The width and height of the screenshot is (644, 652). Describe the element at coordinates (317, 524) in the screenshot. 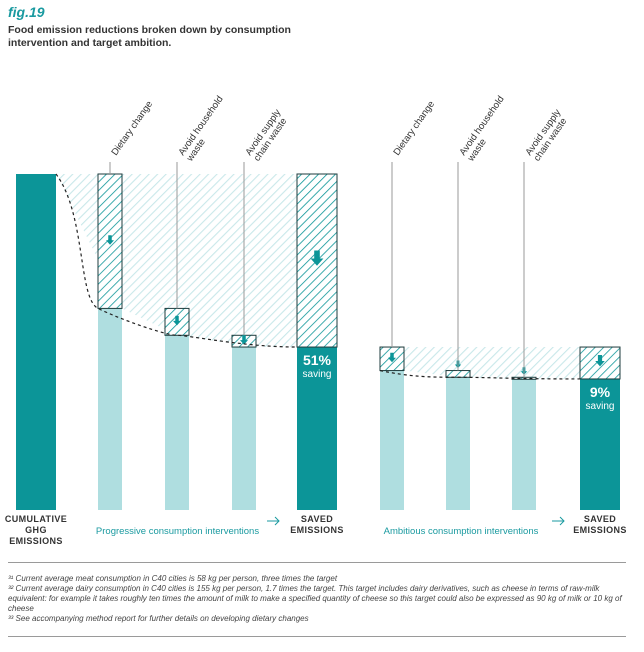

I see `bottom-label-saved-1: SAVED EMISSIONS` at that location.